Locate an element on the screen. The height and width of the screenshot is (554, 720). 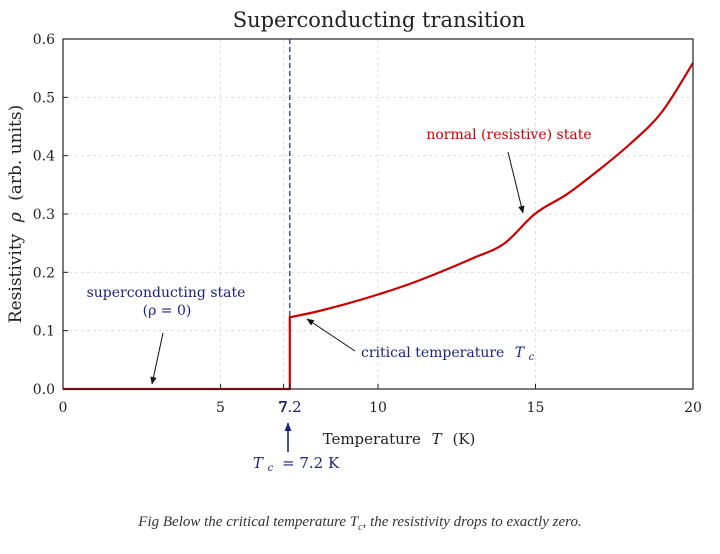
y-tick-label: 0.6 is located at coordinates (44, 40).